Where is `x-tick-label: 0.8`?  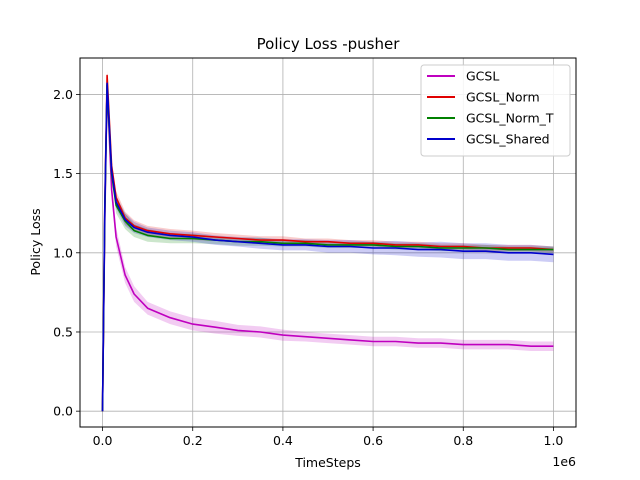
x-tick-label: 0.8 is located at coordinates (463, 440).